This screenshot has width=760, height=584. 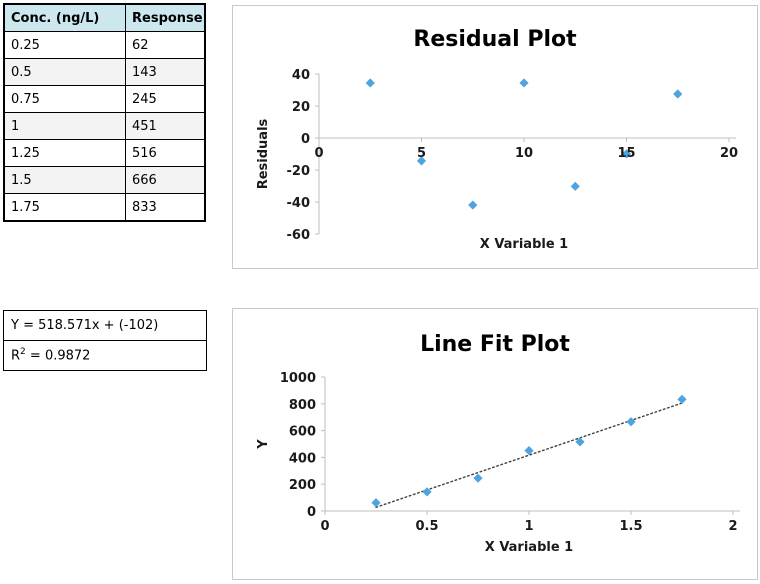 What do you see at coordinates (64, 126) in the screenshot?
I see `table-cell: 1` at bounding box center [64, 126].